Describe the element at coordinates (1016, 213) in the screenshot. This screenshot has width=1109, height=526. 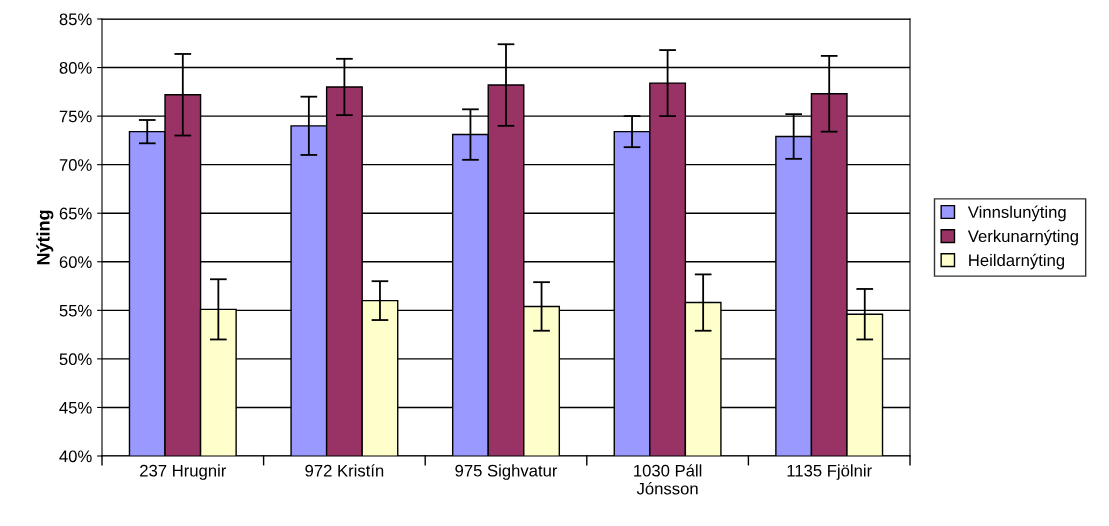
I see `legend-label: Vinnslunýting` at that location.